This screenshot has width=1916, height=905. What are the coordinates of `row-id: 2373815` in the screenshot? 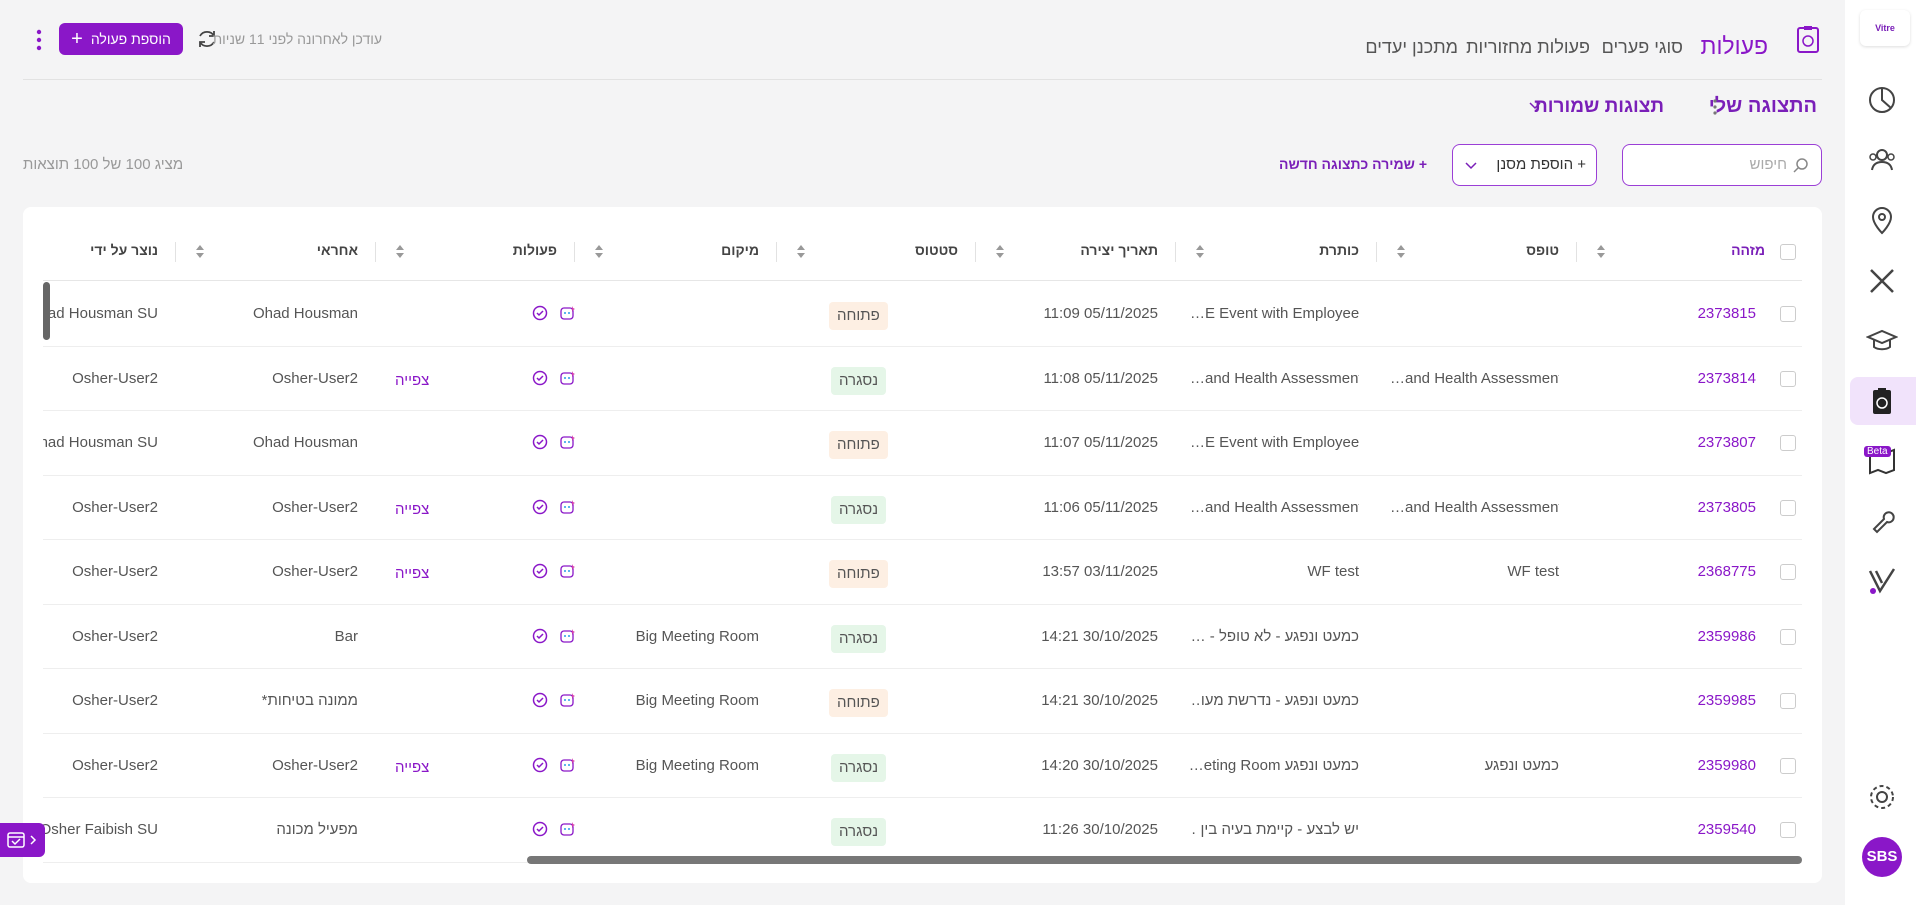 It's located at (1726, 314).